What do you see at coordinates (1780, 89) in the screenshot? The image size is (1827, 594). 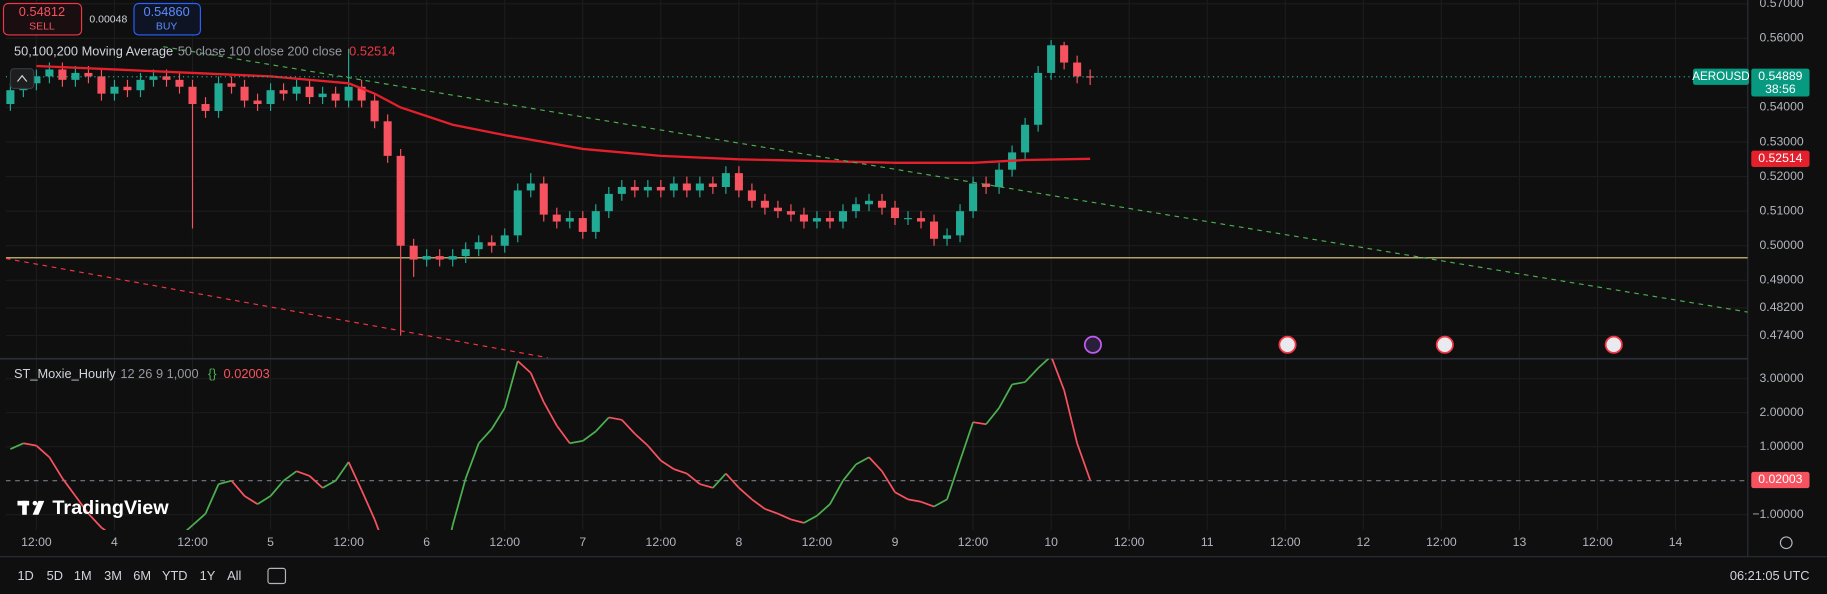 I see `countdown: 38:56` at bounding box center [1780, 89].